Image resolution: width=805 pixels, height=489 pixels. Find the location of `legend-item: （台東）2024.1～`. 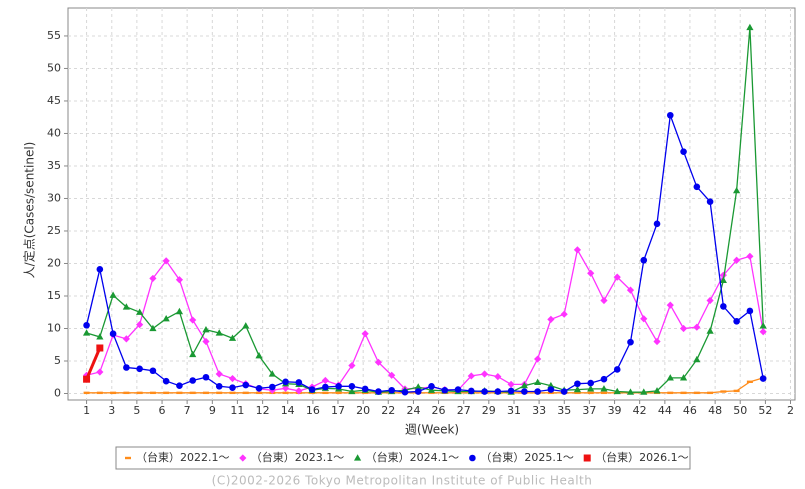

legend-item: （台東）2024.1～ is located at coordinates (406, 457).